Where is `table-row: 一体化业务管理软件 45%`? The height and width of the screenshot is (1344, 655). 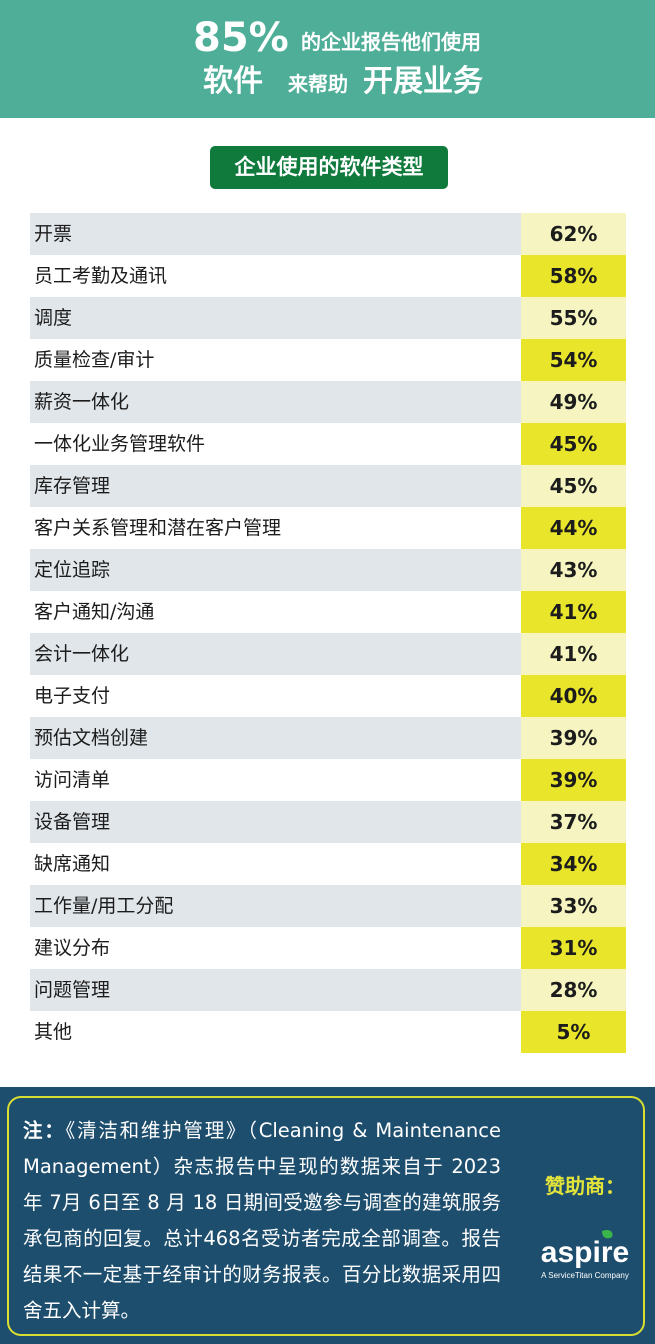
table-row: 一体化业务管理软件 45% is located at coordinates (328, 444).